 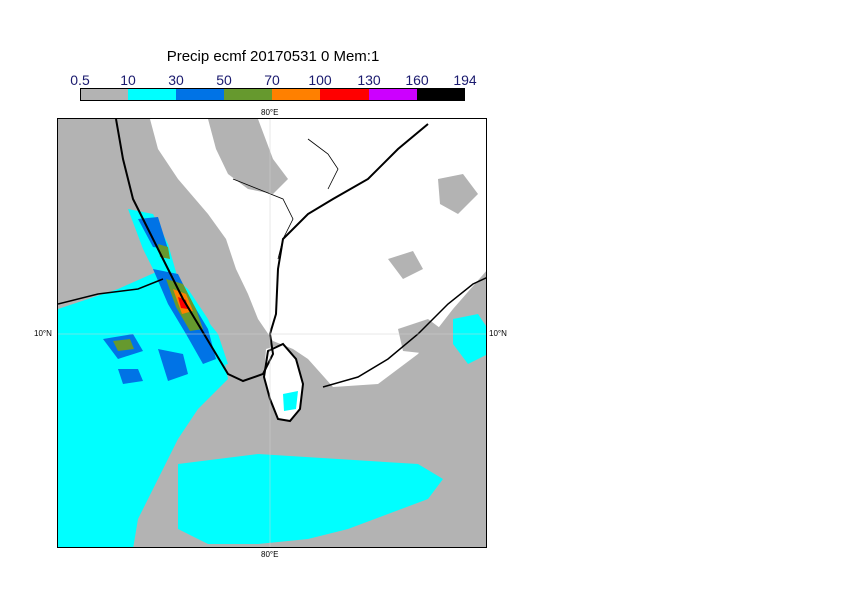 What do you see at coordinates (224, 80) in the screenshot?
I see `legend-tick-3: 50` at bounding box center [224, 80].